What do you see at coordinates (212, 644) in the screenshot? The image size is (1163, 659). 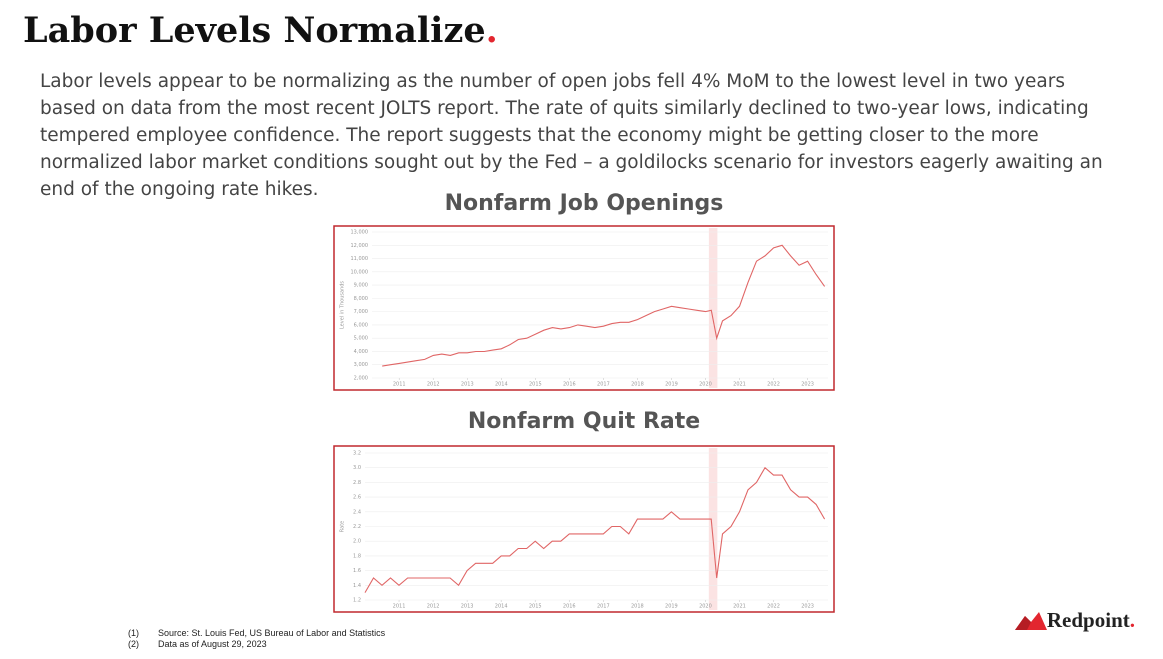 I see `footnote-text: Data as of August 29, 2023` at bounding box center [212, 644].